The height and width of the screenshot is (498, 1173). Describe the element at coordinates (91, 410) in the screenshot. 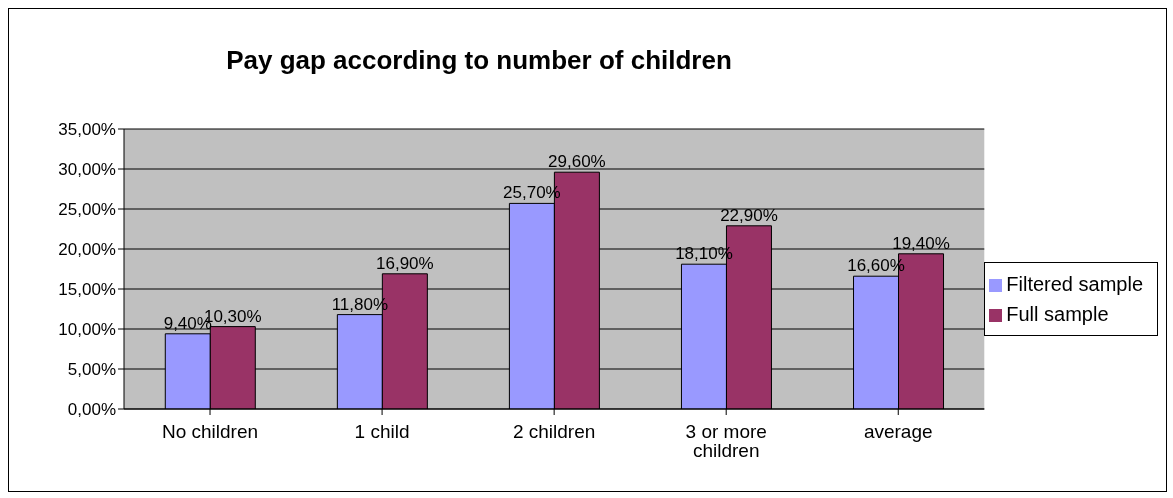

I see `y-tick-label: 0,00%` at that location.